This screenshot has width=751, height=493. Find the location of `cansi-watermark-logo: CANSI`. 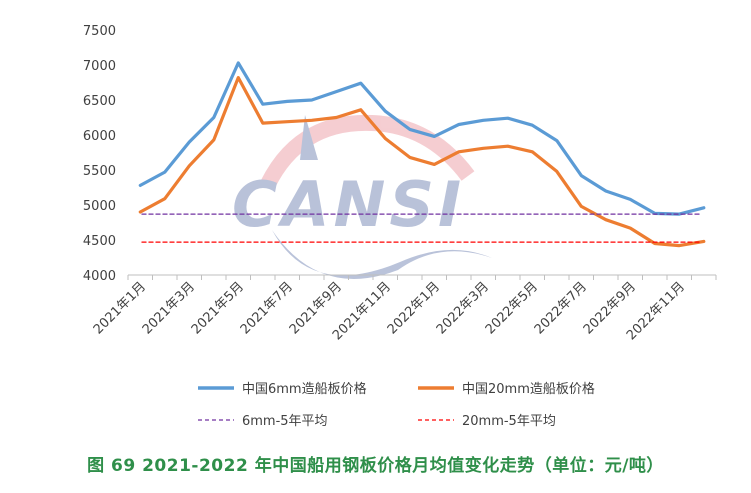

cansi-watermark-logo: CANSI is located at coordinates (362, 196).